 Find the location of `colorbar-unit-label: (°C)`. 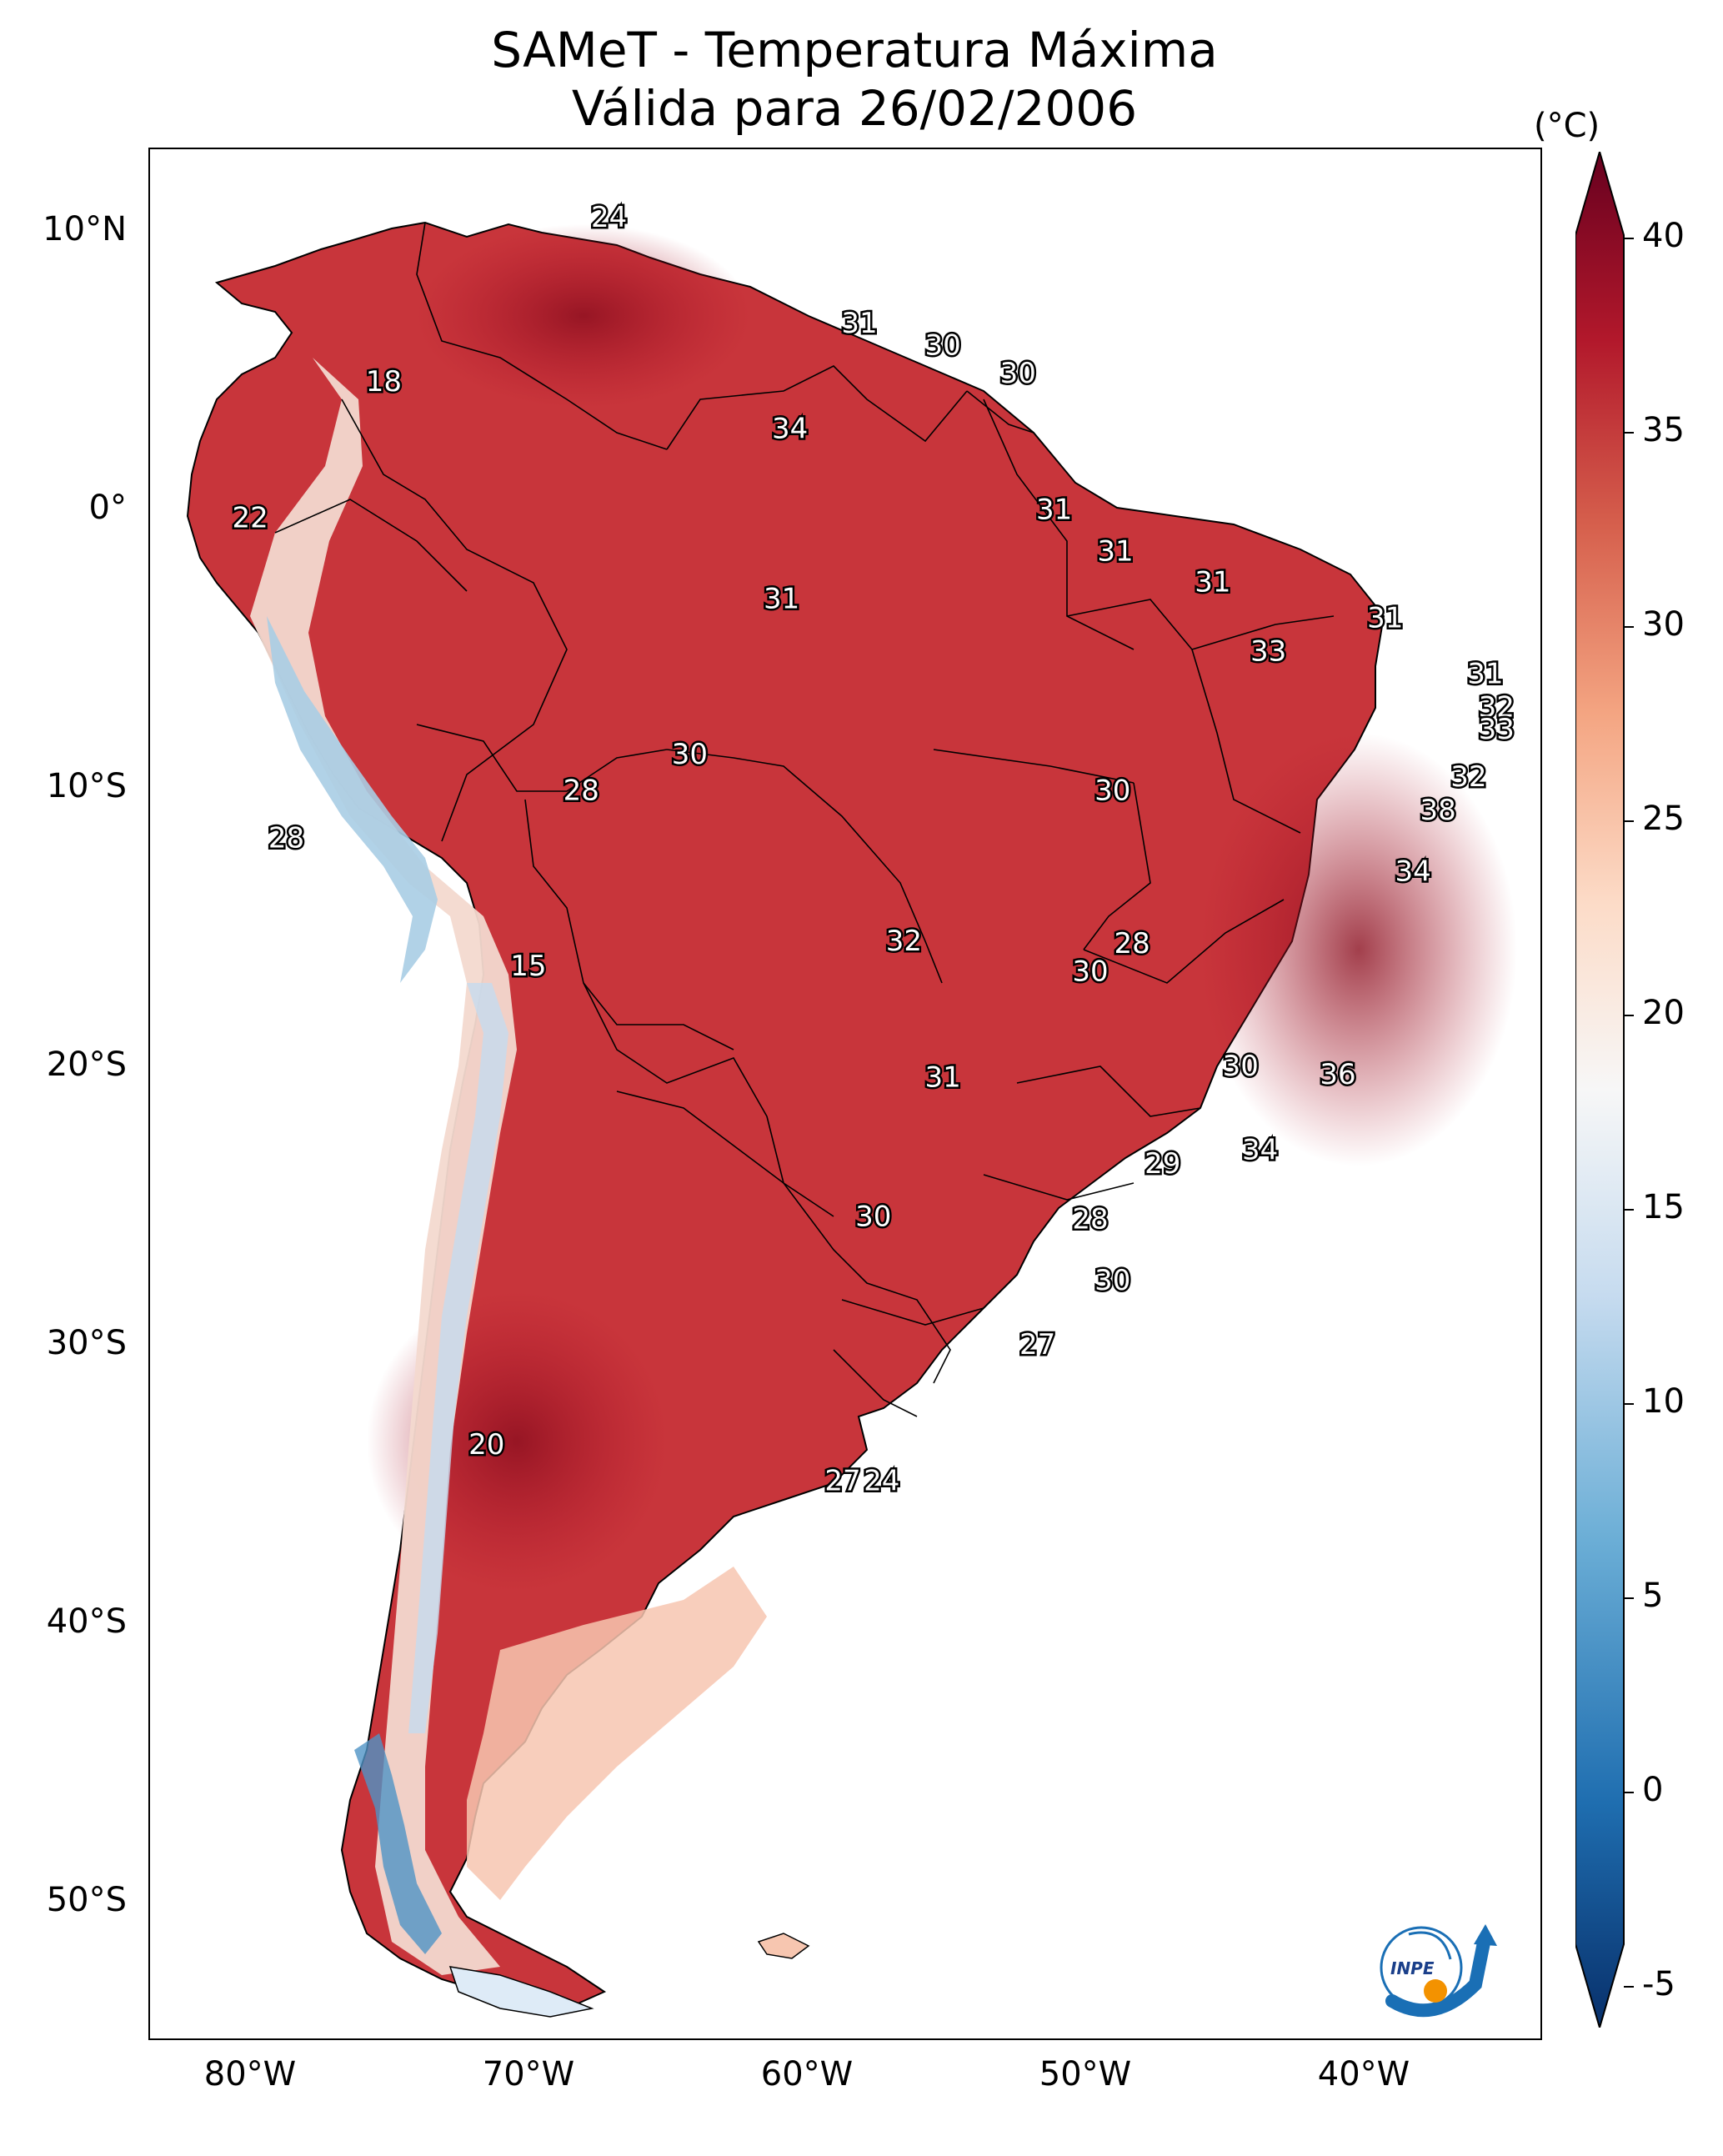

colorbar-unit-label: (°C) is located at coordinates (1567, 126).